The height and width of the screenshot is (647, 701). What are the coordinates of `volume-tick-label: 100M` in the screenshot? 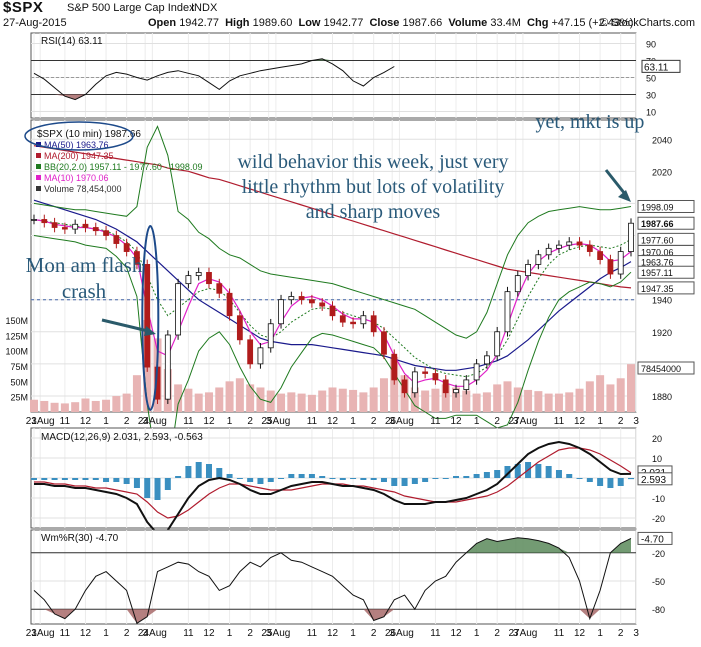 It's located at (16, 352).